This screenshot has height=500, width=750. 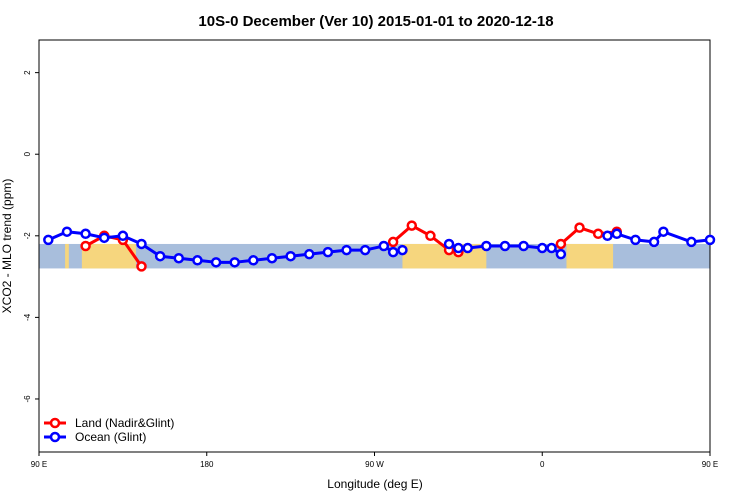 I want to click on y-tick-label: -4, so click(x=27, y=317).